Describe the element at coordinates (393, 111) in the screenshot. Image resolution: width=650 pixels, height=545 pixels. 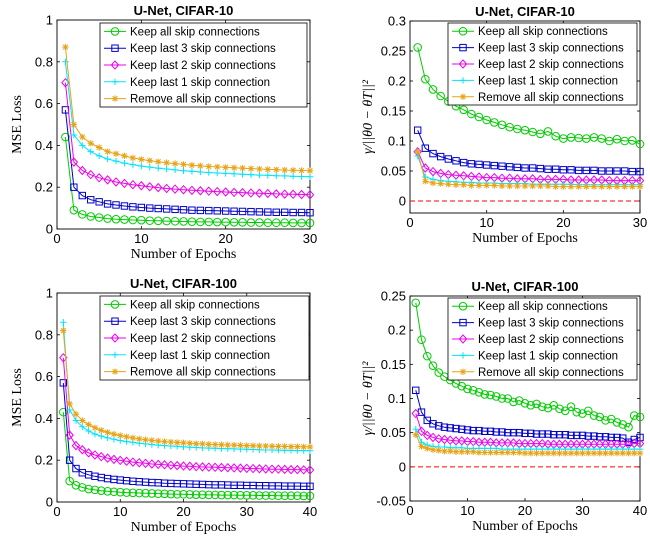
I see `y-tick-label: 0.15` at that location.